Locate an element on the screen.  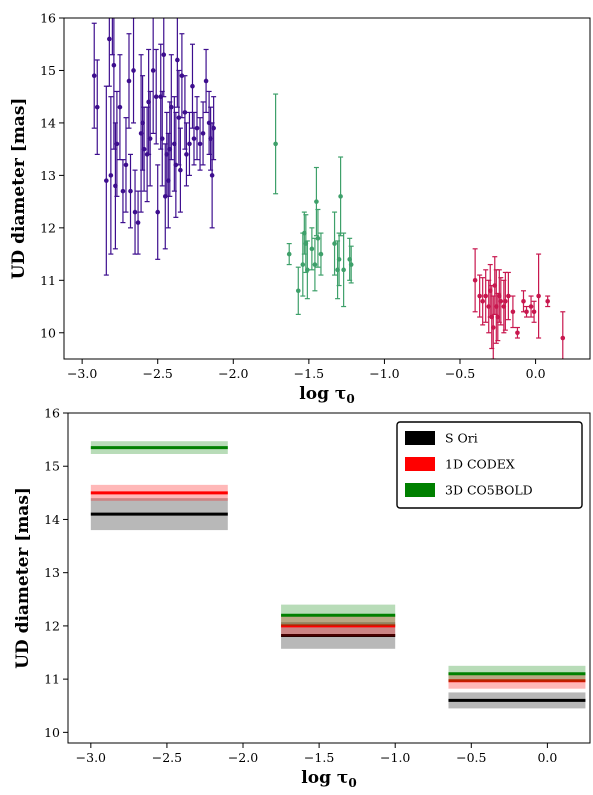
x-tick-label: −2.5 is located at coordinates (167, 757).